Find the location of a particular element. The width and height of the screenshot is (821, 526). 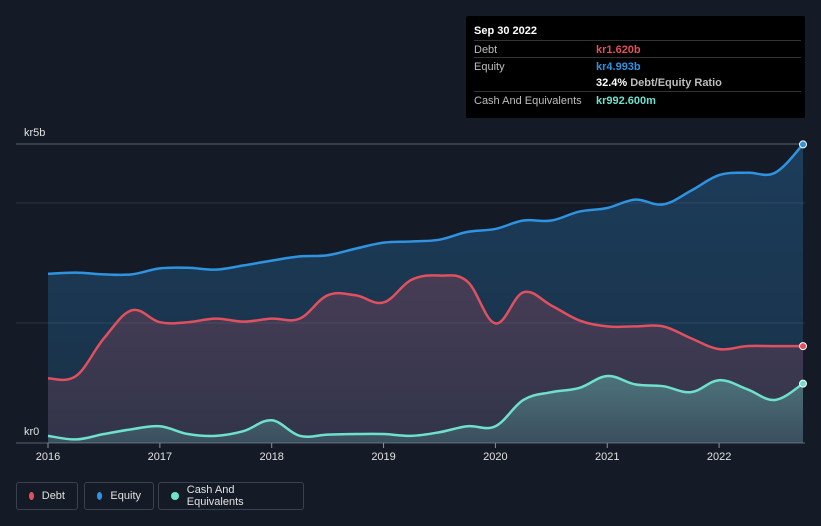

x-tick-label: 2016 is located at coordinates (48, 457).